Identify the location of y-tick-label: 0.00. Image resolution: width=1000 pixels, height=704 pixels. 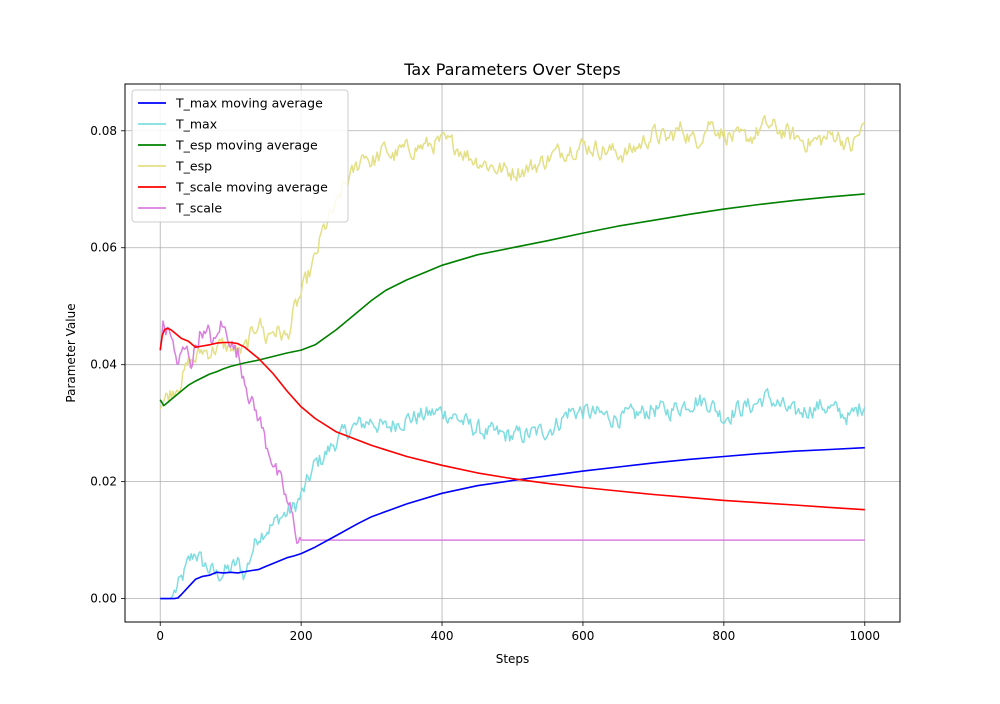
(103, 599).